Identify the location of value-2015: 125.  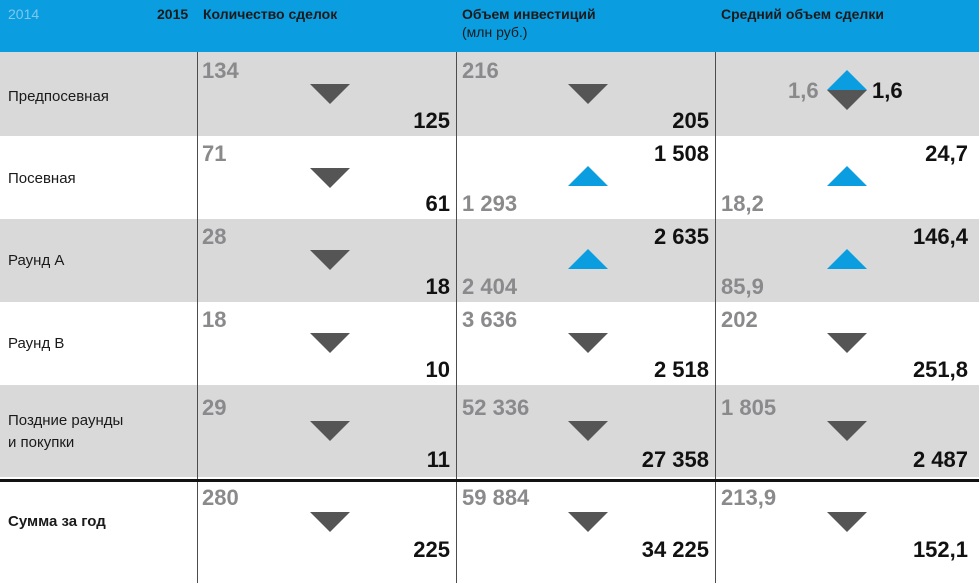
(431, 120).